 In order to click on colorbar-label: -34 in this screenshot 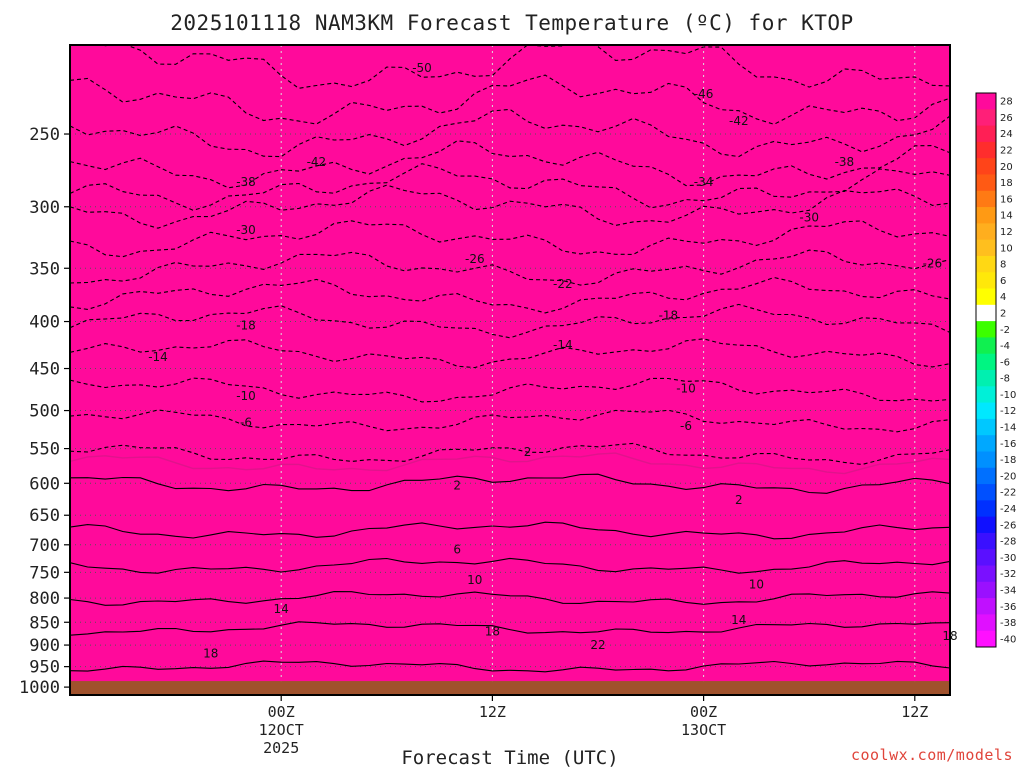, I will do `click(1008, 590)`.